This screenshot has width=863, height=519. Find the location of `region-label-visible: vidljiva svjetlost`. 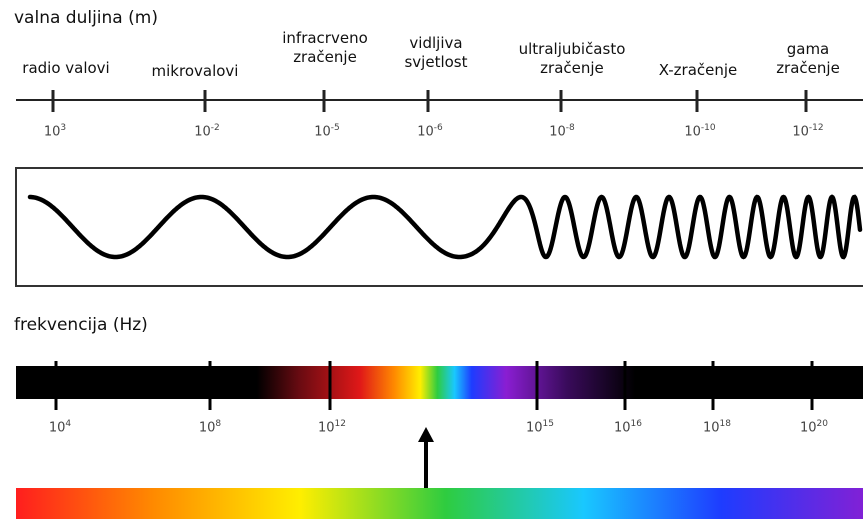

region-label-visible: vidljiva svjetlost is located at coordinates (436, 52).